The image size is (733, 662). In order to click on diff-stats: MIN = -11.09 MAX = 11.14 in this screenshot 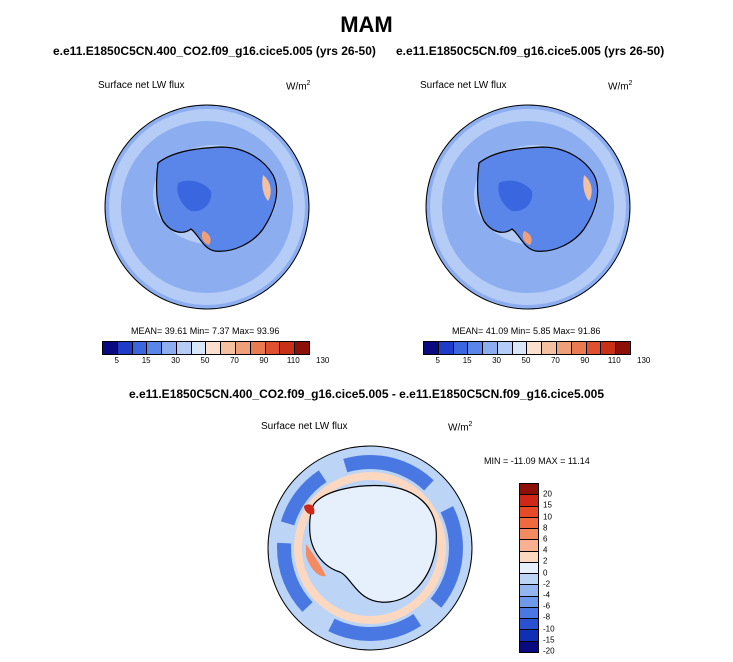, I will do `click(537, 461)`.